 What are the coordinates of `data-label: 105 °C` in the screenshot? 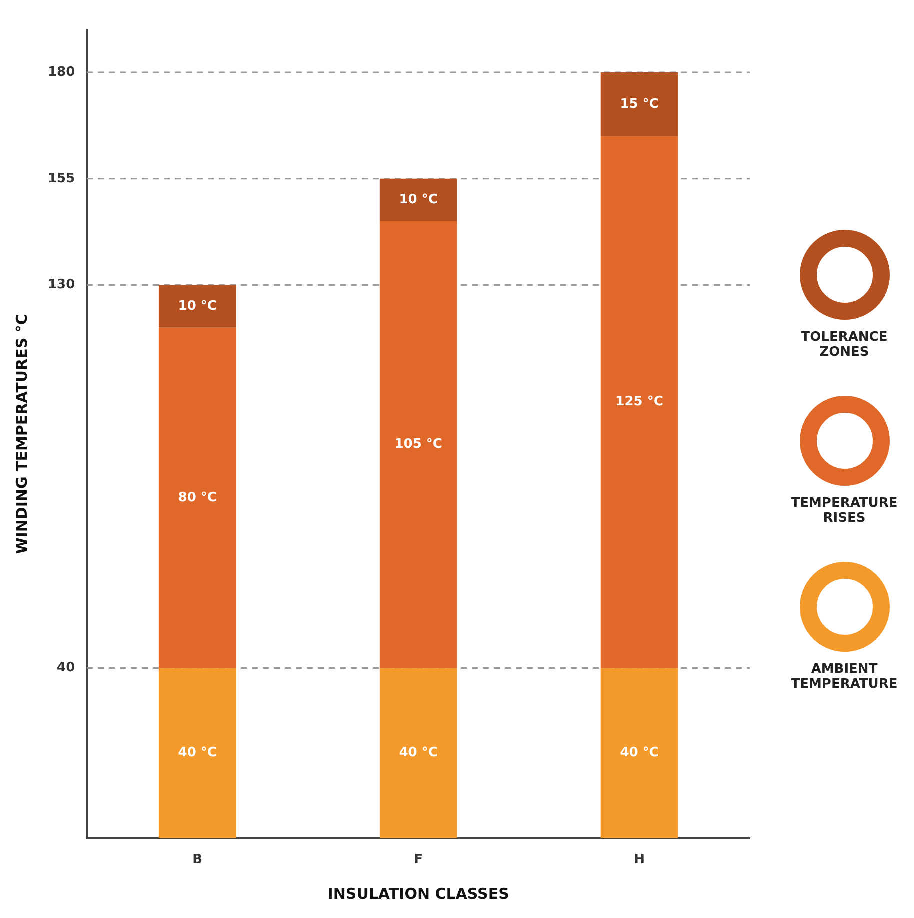 It's located at (418, 444).